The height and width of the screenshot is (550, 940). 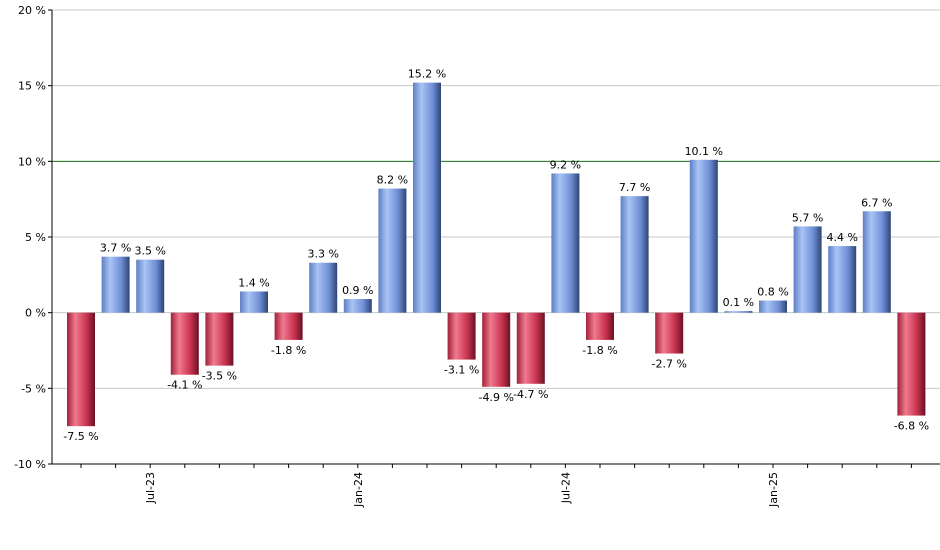 What do you see at coordinates (219, 376) in the screenshot?
I see `data-label: -3.5 %` at bounding box center [219, 376].